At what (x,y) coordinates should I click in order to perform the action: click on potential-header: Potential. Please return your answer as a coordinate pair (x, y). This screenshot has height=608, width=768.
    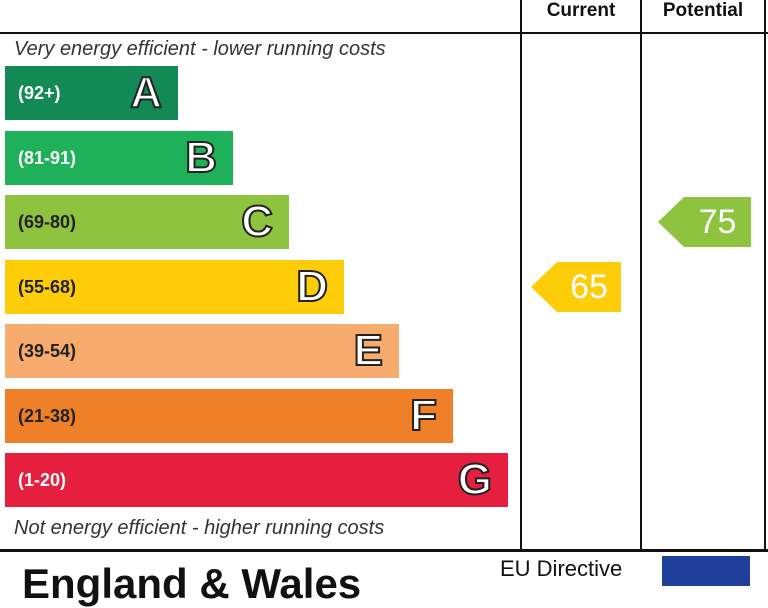
    Looking at the image, I should click on (703, 10).